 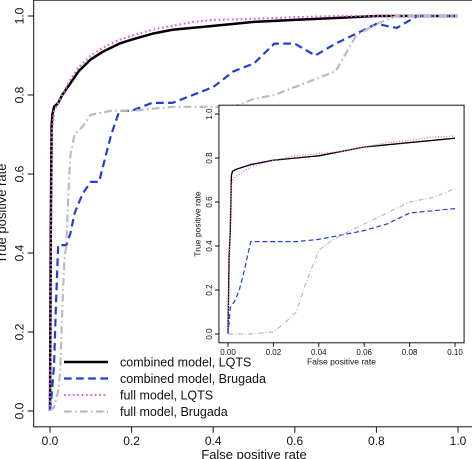 I want to click on main-x-tick-label: 1.0, so click(x=458, y=441).